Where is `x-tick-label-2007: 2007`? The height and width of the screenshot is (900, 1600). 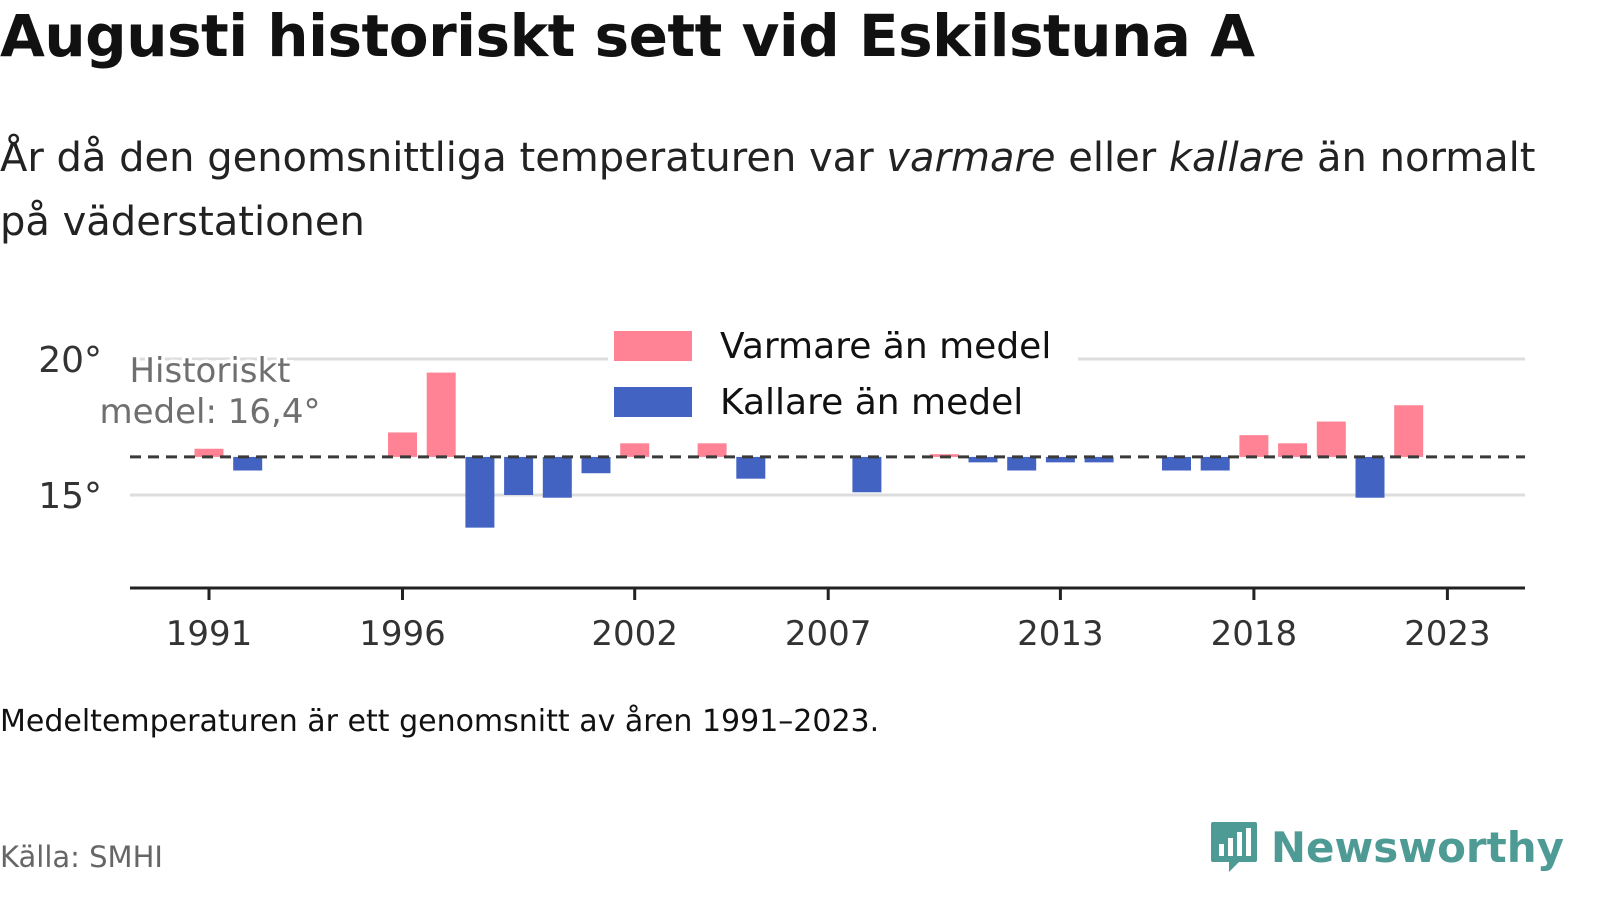
x-tick-label-2007: 2007 is located at coordinates (828, 634).